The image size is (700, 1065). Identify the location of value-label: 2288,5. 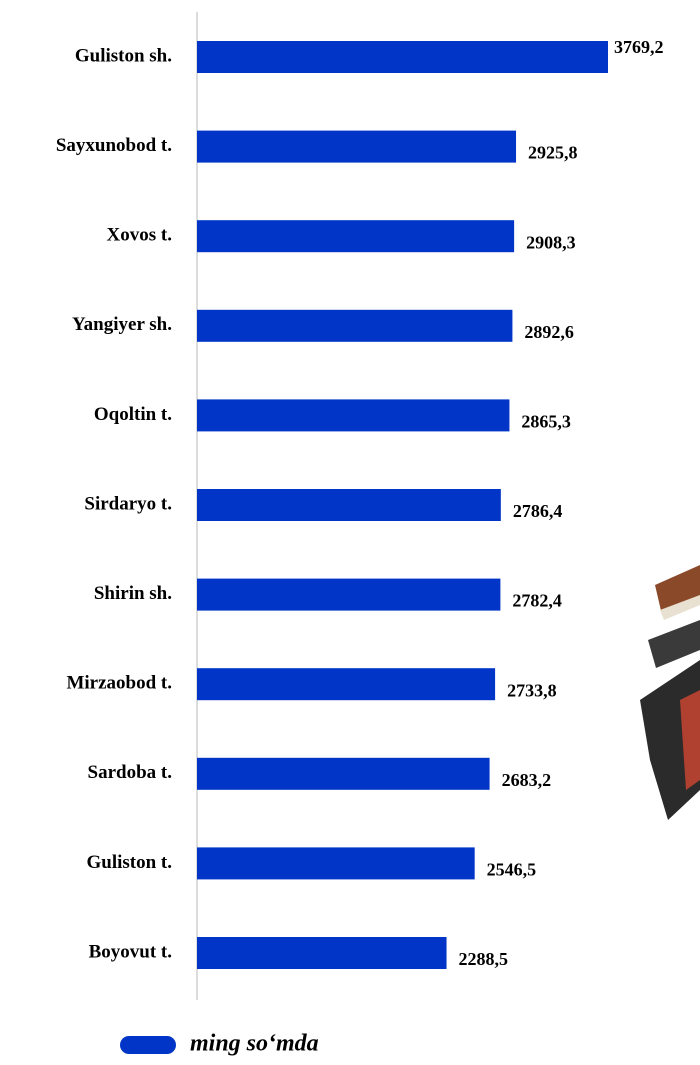
(484, 959).